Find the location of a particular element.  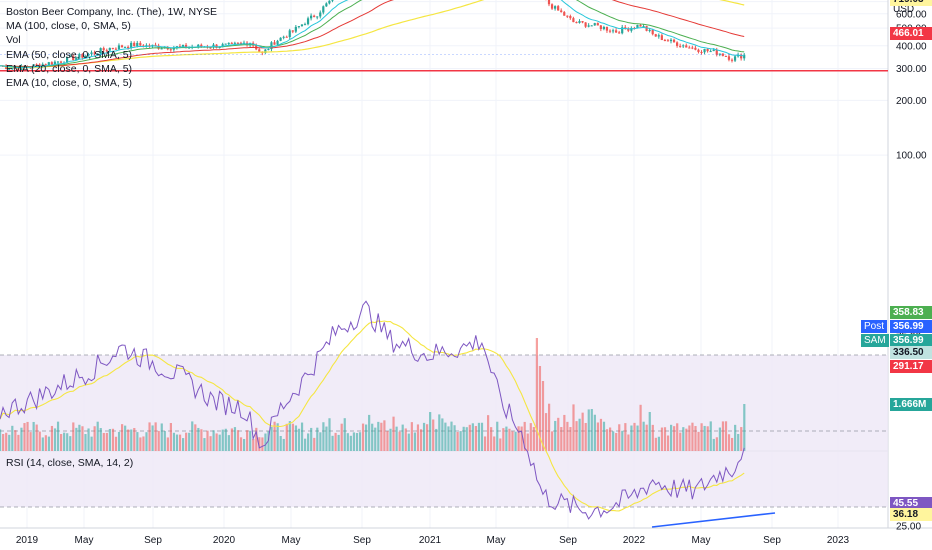

time-tick-label: 2023 is located at coordinates (838, 540).